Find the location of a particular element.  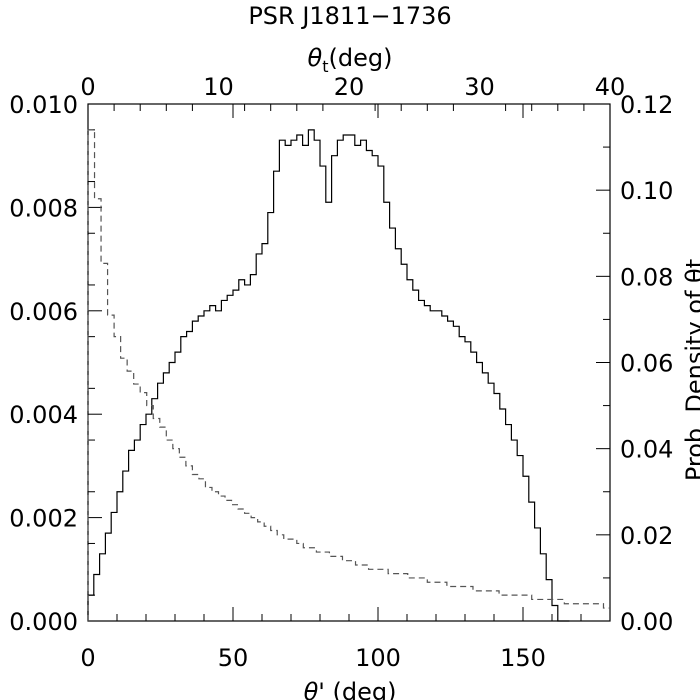

bottom-axis-title: θ' (deg) is located at coordinates (350, 689).